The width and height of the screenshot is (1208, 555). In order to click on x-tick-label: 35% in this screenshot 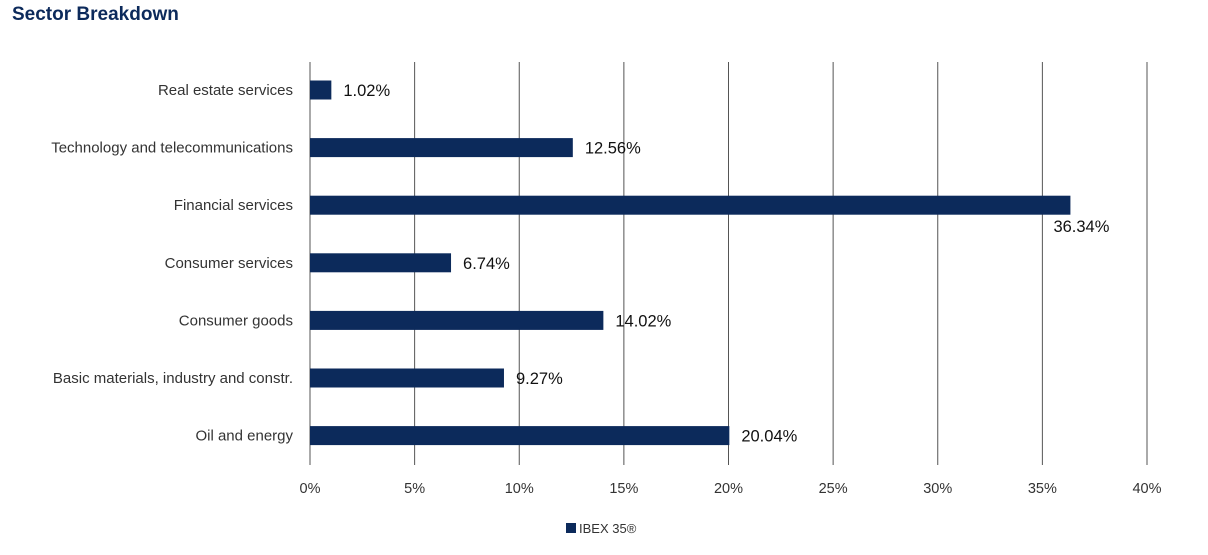, I will do `click(1042, 489)`.